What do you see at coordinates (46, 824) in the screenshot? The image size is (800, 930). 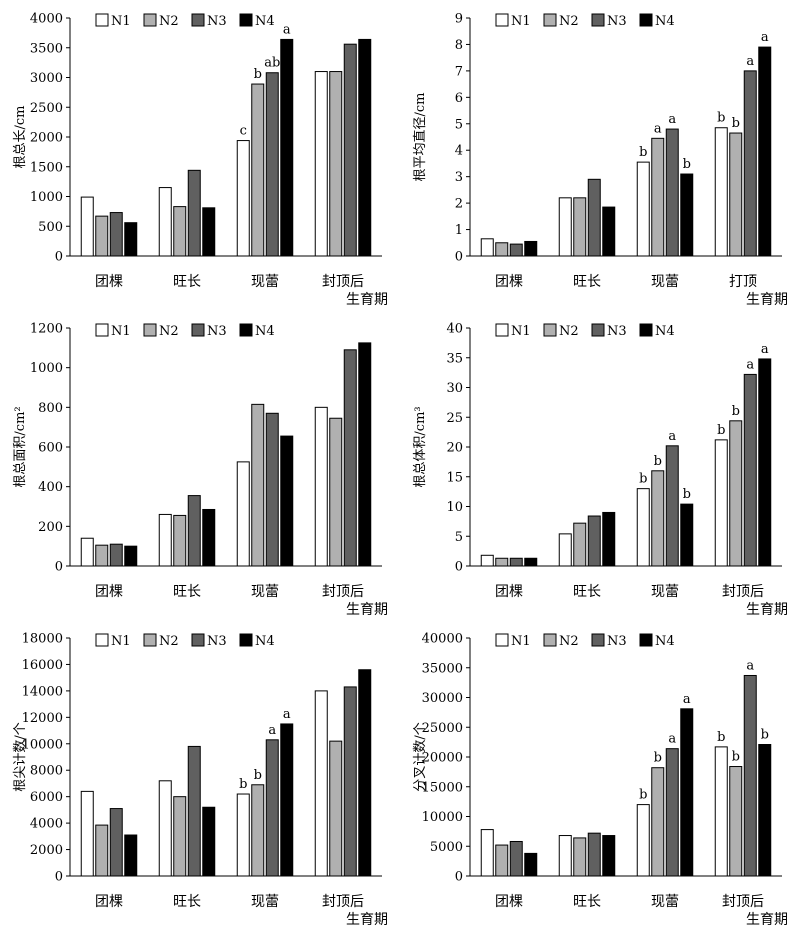 I see `y-tick-label: 4000` at bounding box center [46, 824].